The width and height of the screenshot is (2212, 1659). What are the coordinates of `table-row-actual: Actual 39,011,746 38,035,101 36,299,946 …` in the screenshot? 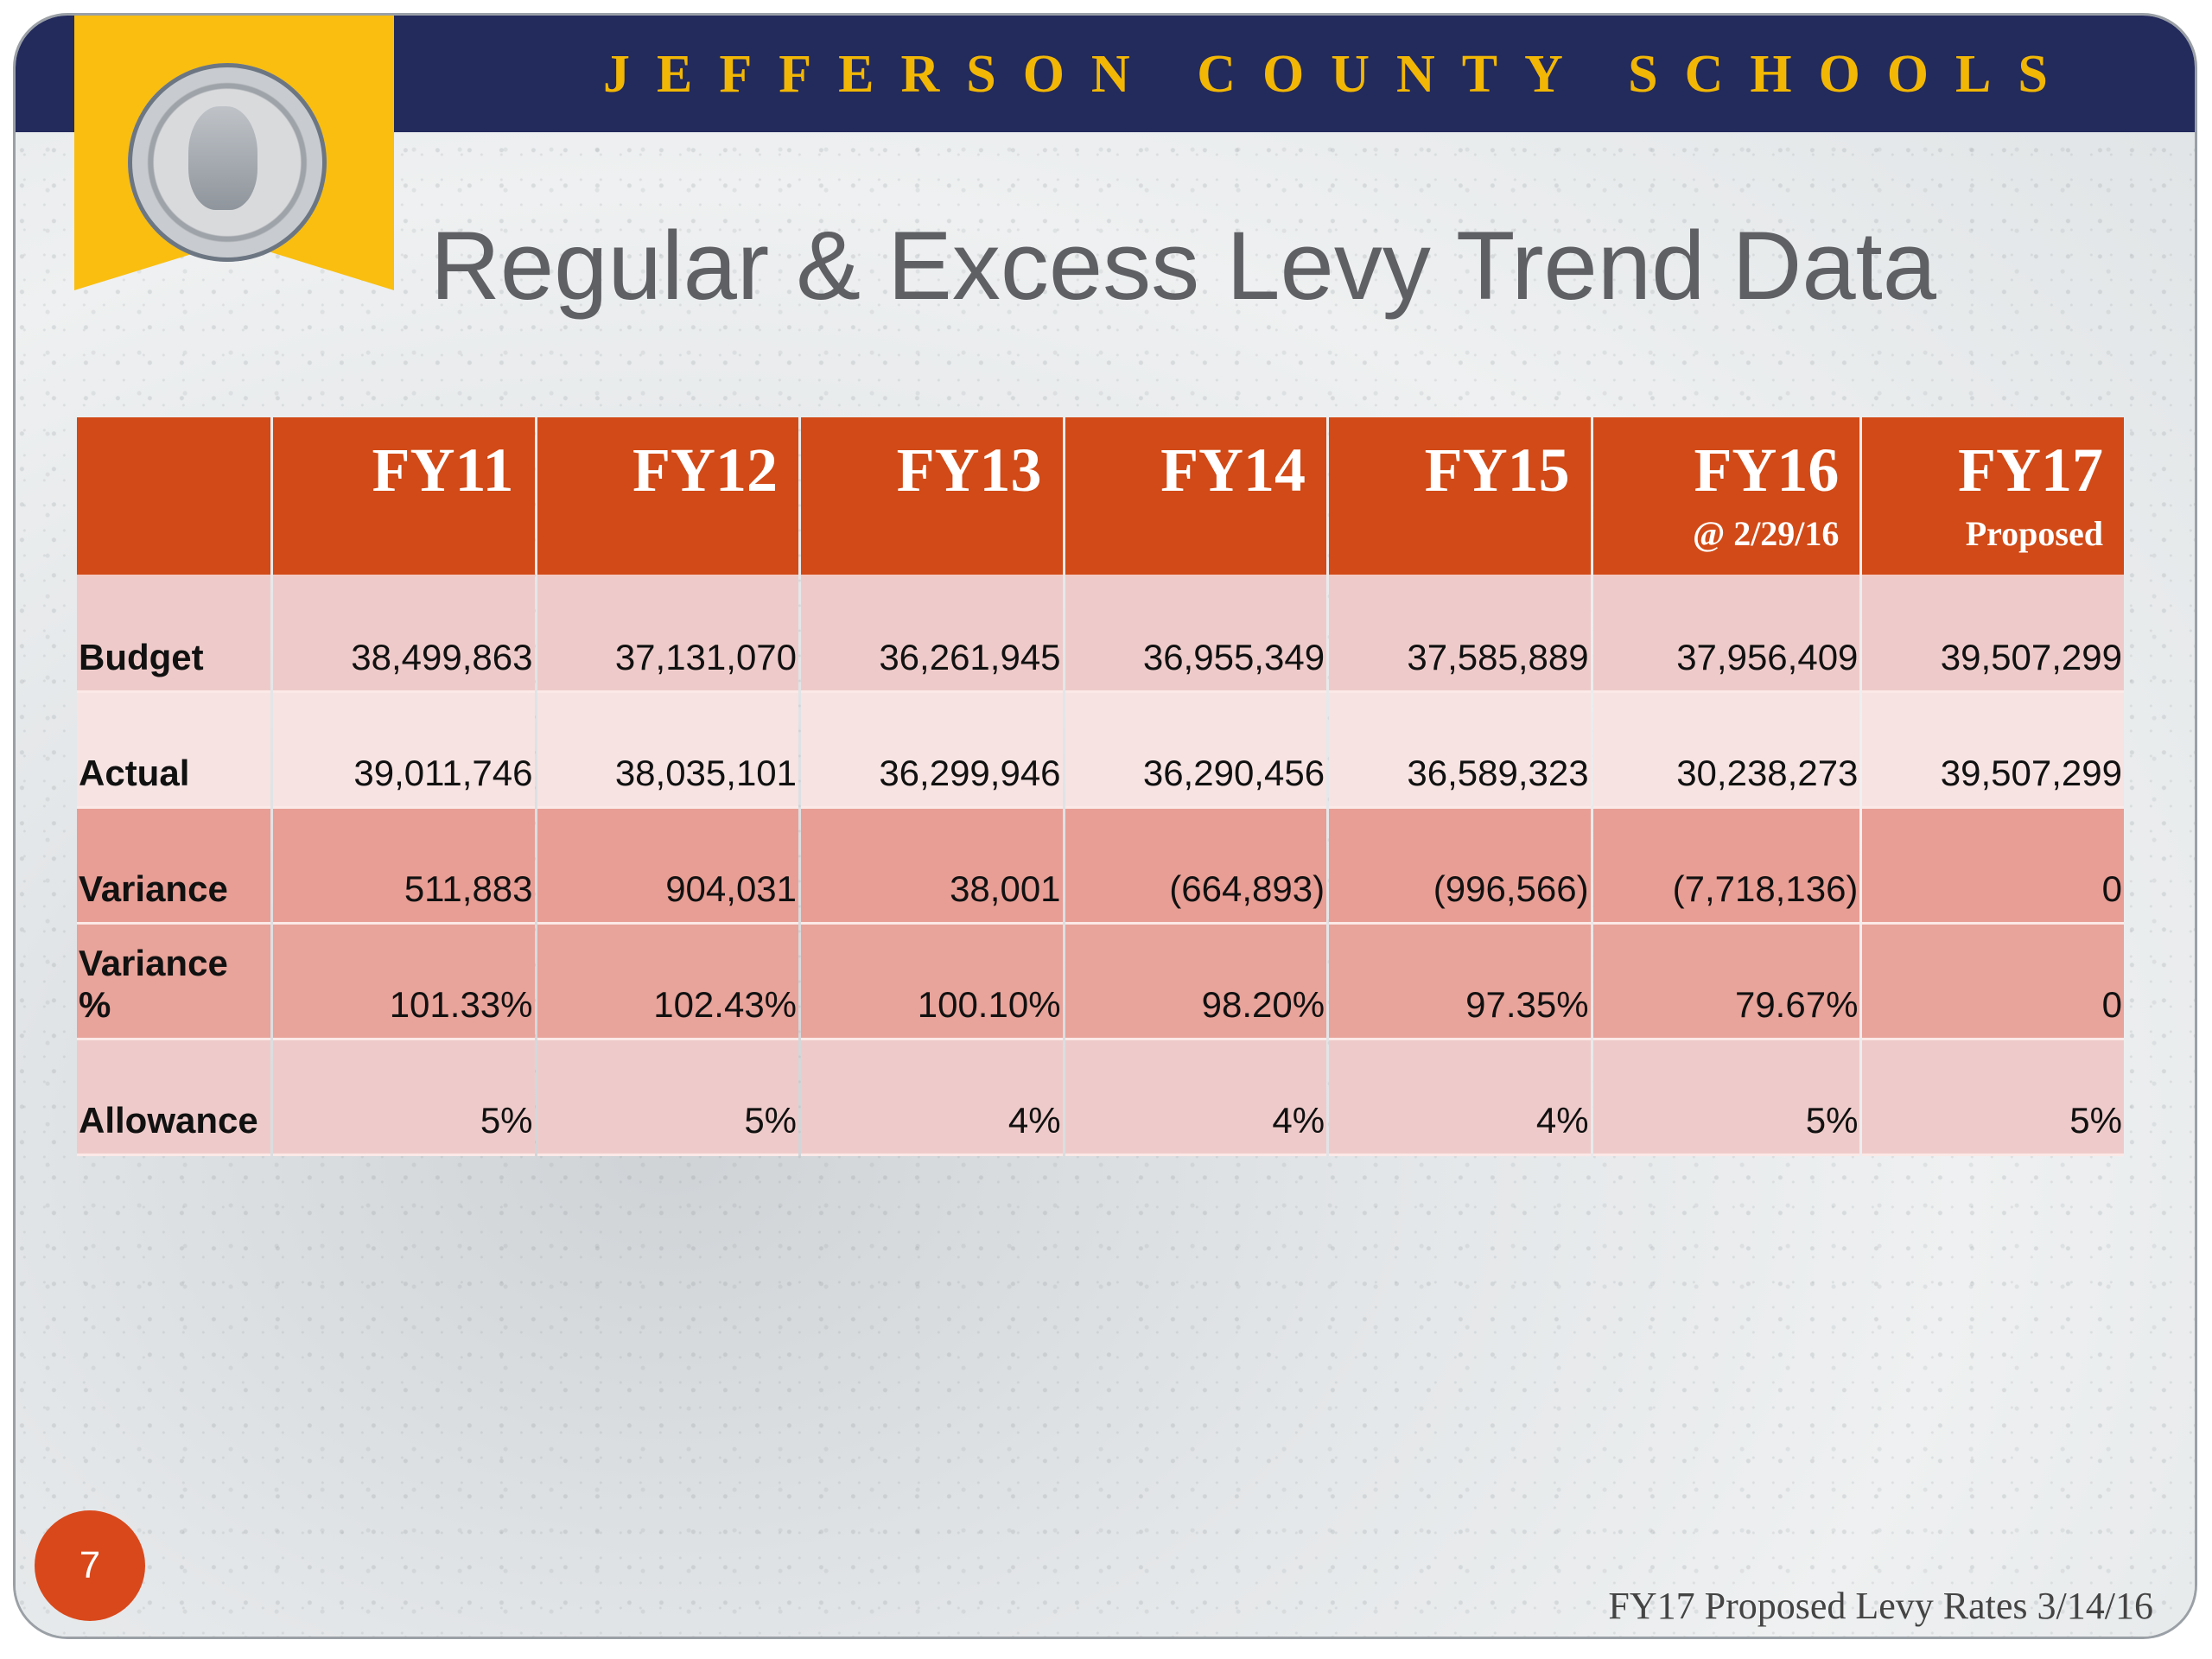 It's located at (1100, 751).